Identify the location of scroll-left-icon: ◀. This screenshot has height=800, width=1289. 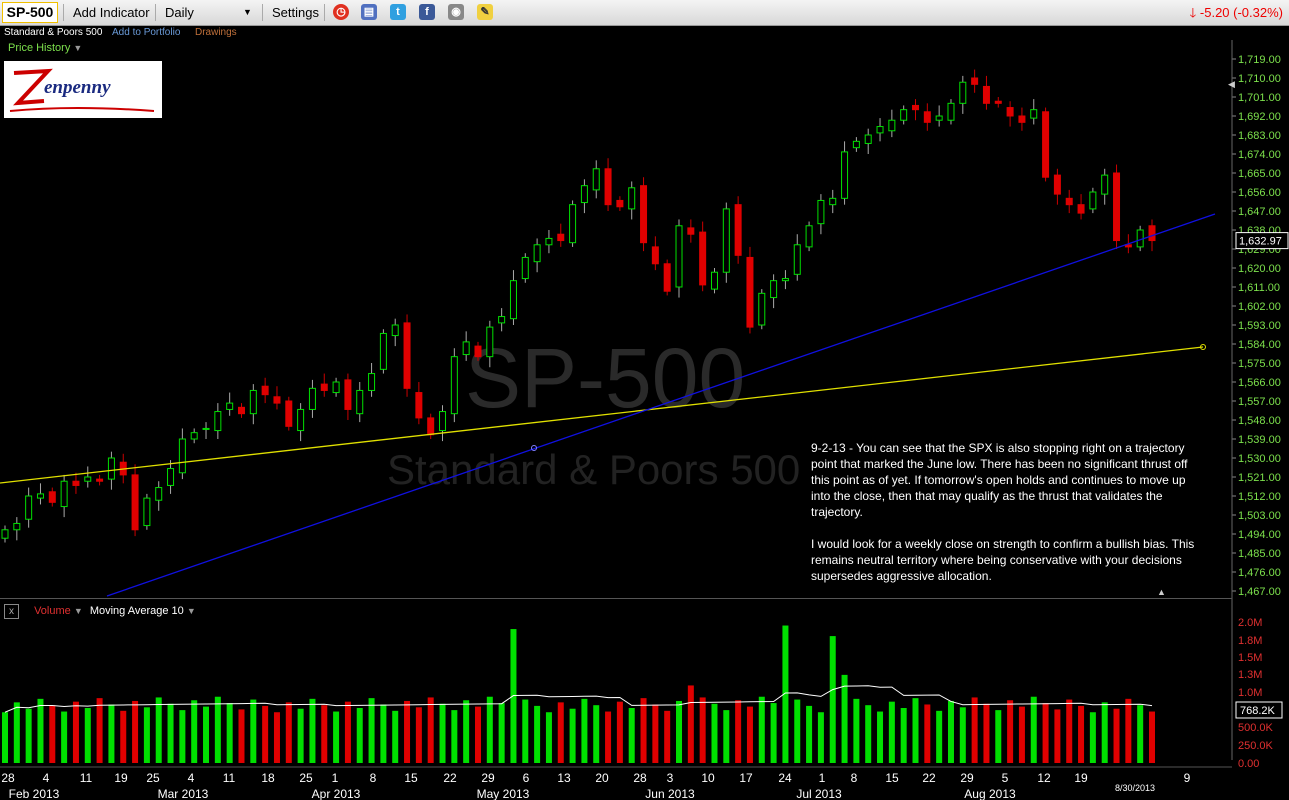
(1231, 84).